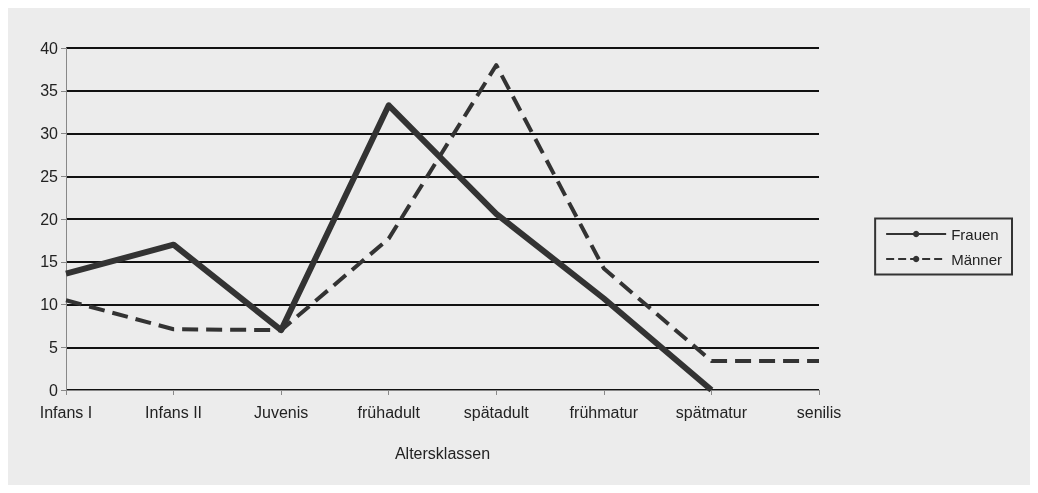  Describe the element at coordinates (49, 133) in the screenshot. I see `y-tick-label: 30` at that location.